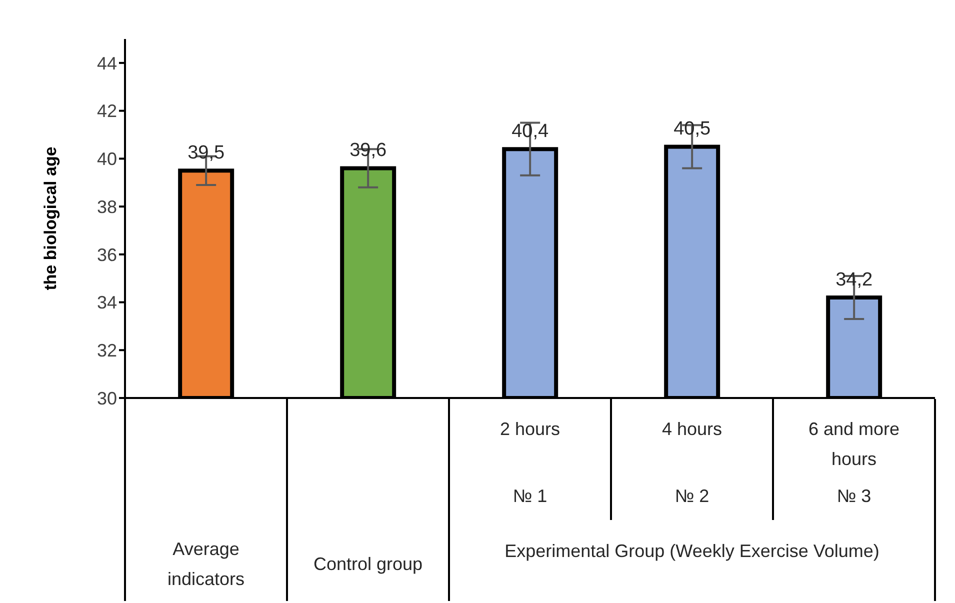 The width and height of the screenshot is (955, 603). What do you see at coordinates (368, 564) in the screenshot?
I see `text: Control group` at bounding box center [368, 564].